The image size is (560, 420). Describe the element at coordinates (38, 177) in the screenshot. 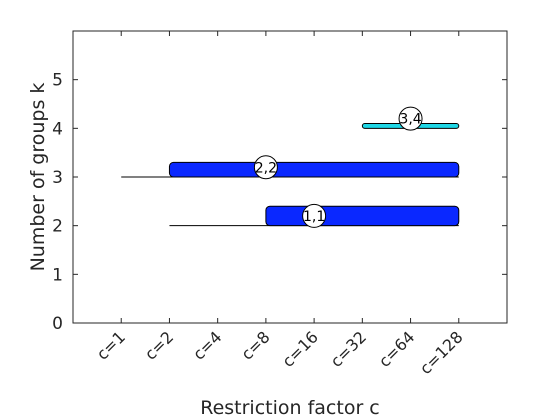

I see `y-axis-label: Number of groups k` at that location.